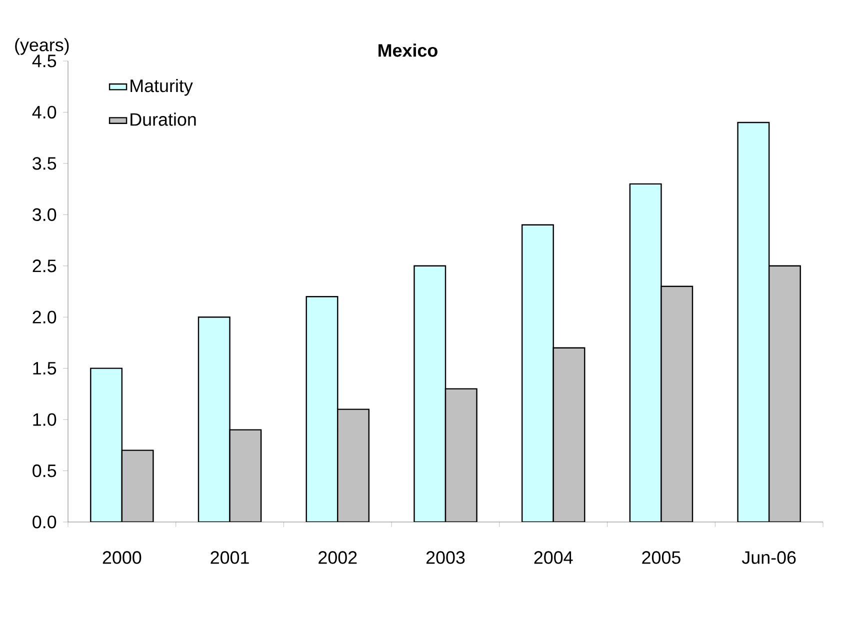 The image size is (863, 618). Describe the element at coordinates (553, 557) in the screenshot. I see `x-tick-label: 2004` at that location.